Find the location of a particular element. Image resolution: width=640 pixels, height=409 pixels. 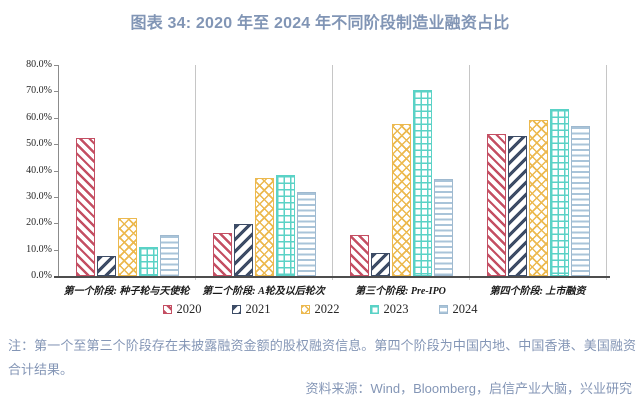

y-tick-label: 50.0% is located at coordinates (39, 144).